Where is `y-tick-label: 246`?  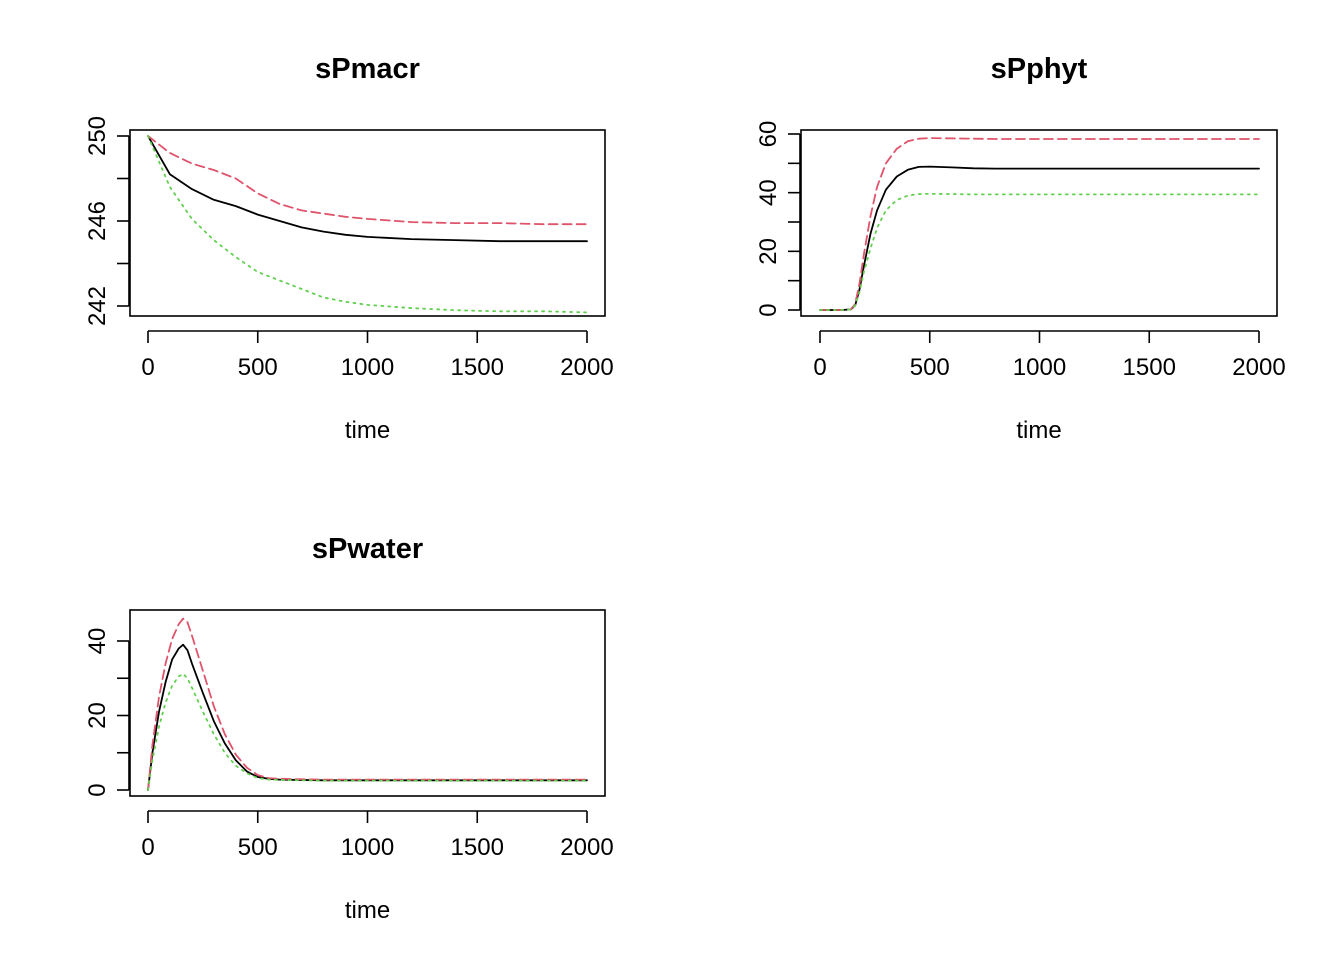 y-tick-label: 246 is located at coordinates (97, 221).